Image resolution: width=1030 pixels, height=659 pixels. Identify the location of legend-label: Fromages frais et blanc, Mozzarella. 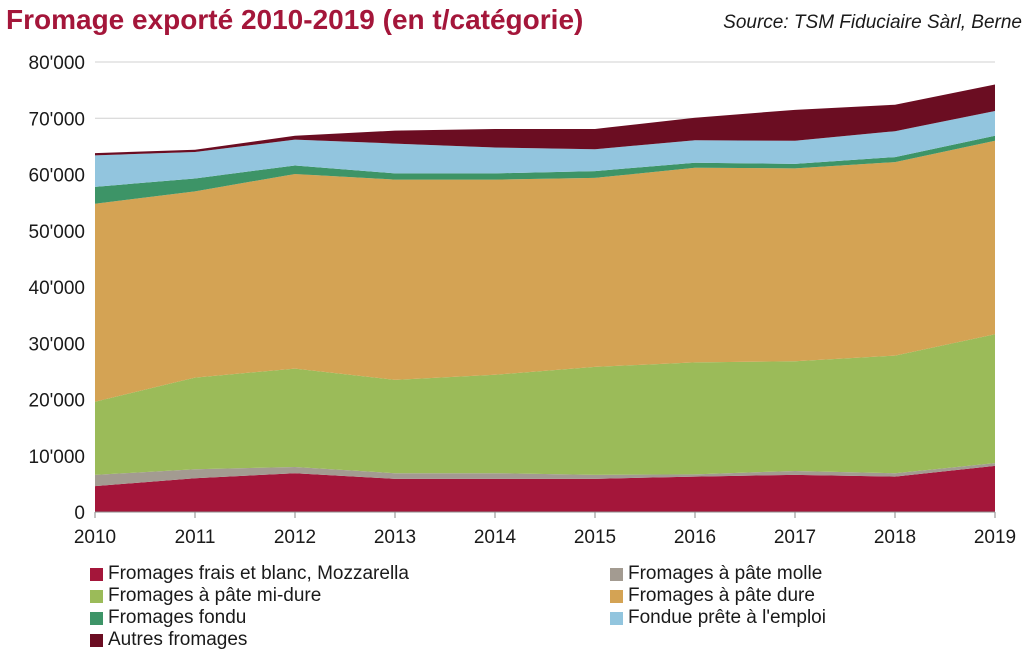
(258, 573).